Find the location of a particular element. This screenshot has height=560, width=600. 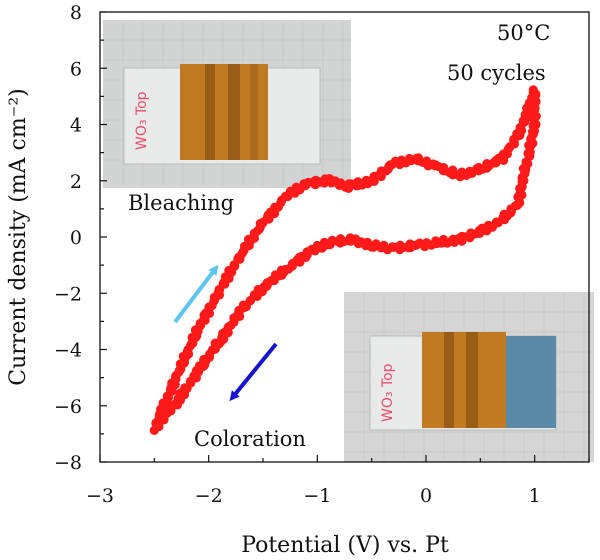

x-tick-labels: −3 −2 −1 0 1 is located at coordinates (313, 496).